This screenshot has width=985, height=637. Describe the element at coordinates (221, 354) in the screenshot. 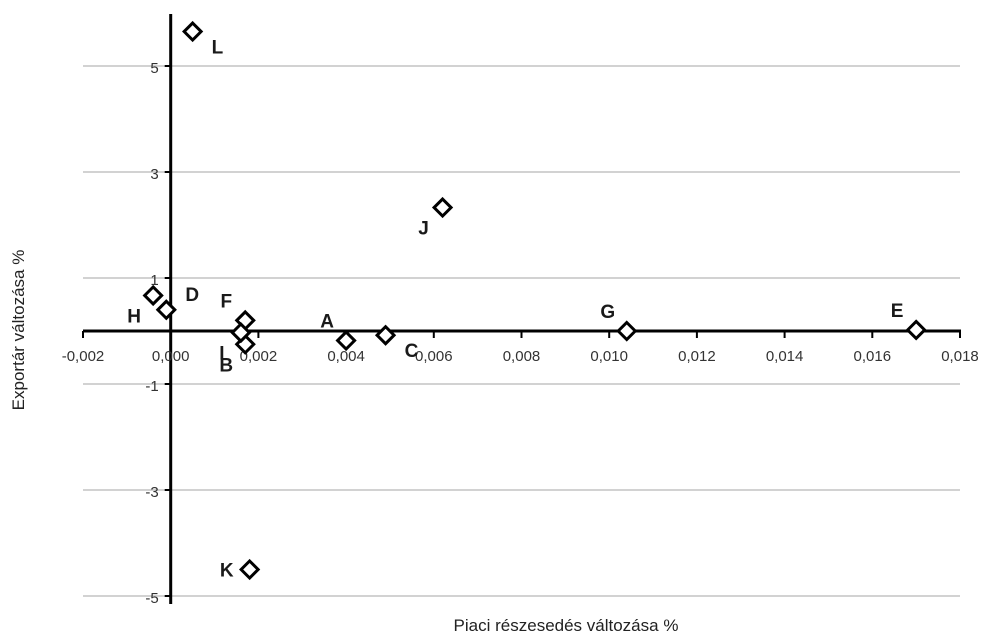

I see `point-i-label: I` at that location.